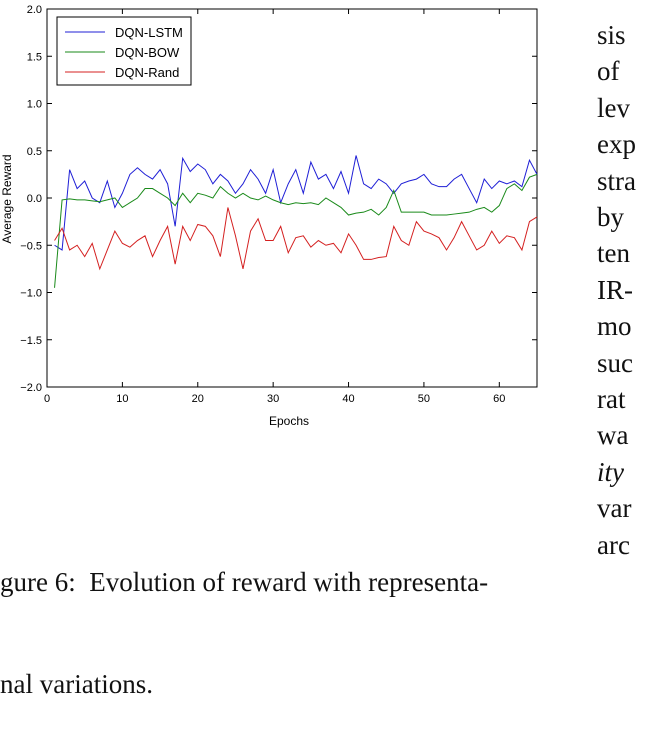 The height and width of the screenshot is (735, 654). What do you see at coordinates (31, 341) in the screenshot?
I see `y-tick-label: −1.5` at bounding box center [31, 341].